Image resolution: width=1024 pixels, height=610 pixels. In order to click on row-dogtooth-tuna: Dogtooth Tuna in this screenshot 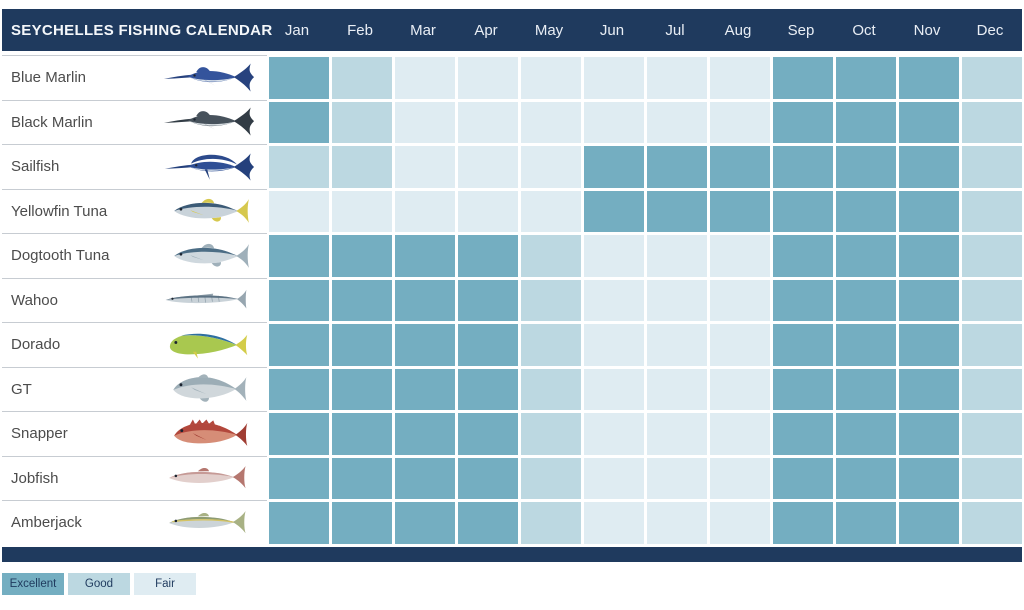, I will do `click(512, 256)`.